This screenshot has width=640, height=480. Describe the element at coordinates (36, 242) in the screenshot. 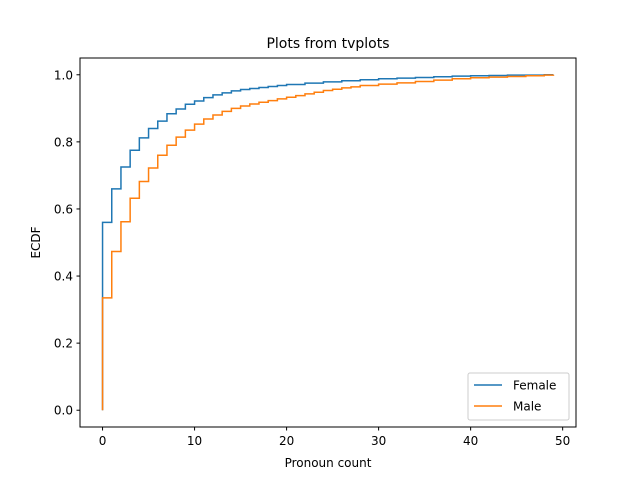

I see `y-axis-label: ECDF` at that location.